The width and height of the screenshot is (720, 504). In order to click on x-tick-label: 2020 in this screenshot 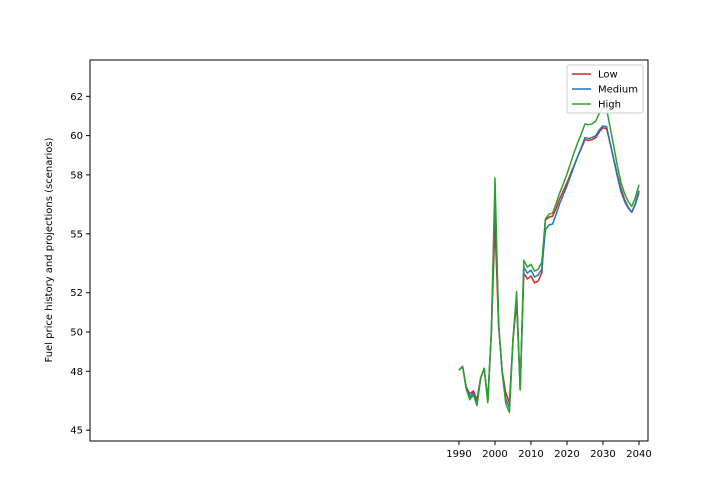, I will do `click(566, 454)`.